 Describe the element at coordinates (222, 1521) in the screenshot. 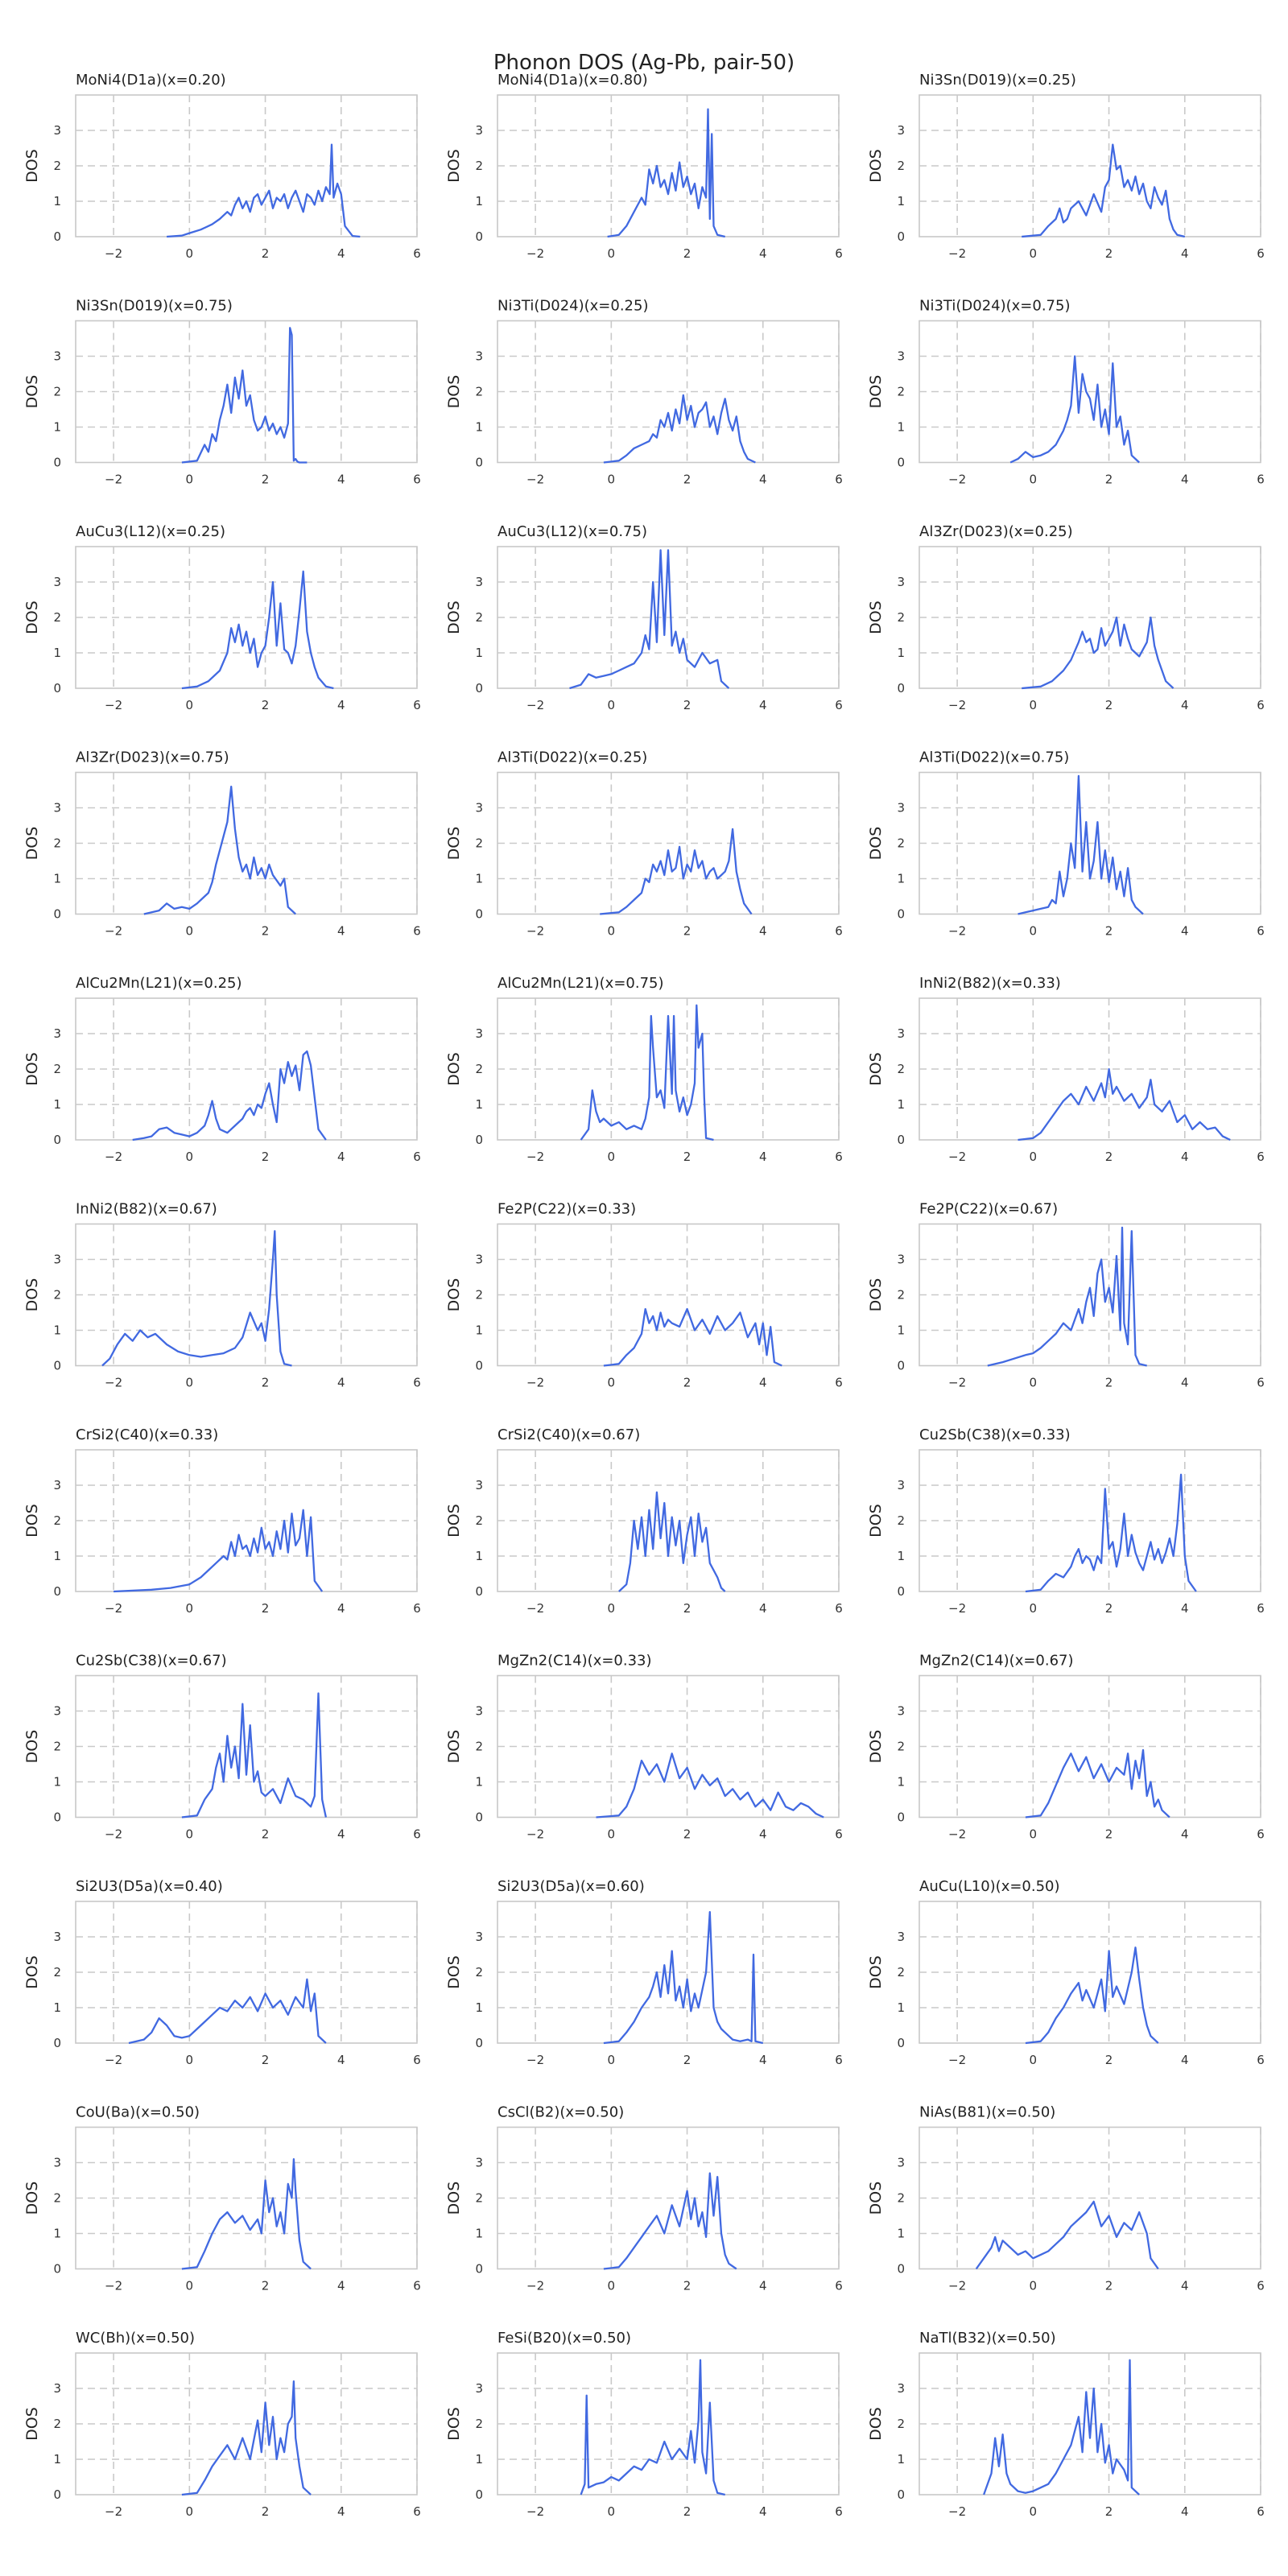

I see `subplot: CrSi2(C40)(x=0.33) −2 0 2 4 6 0 1 2 3 DOS` at that location.